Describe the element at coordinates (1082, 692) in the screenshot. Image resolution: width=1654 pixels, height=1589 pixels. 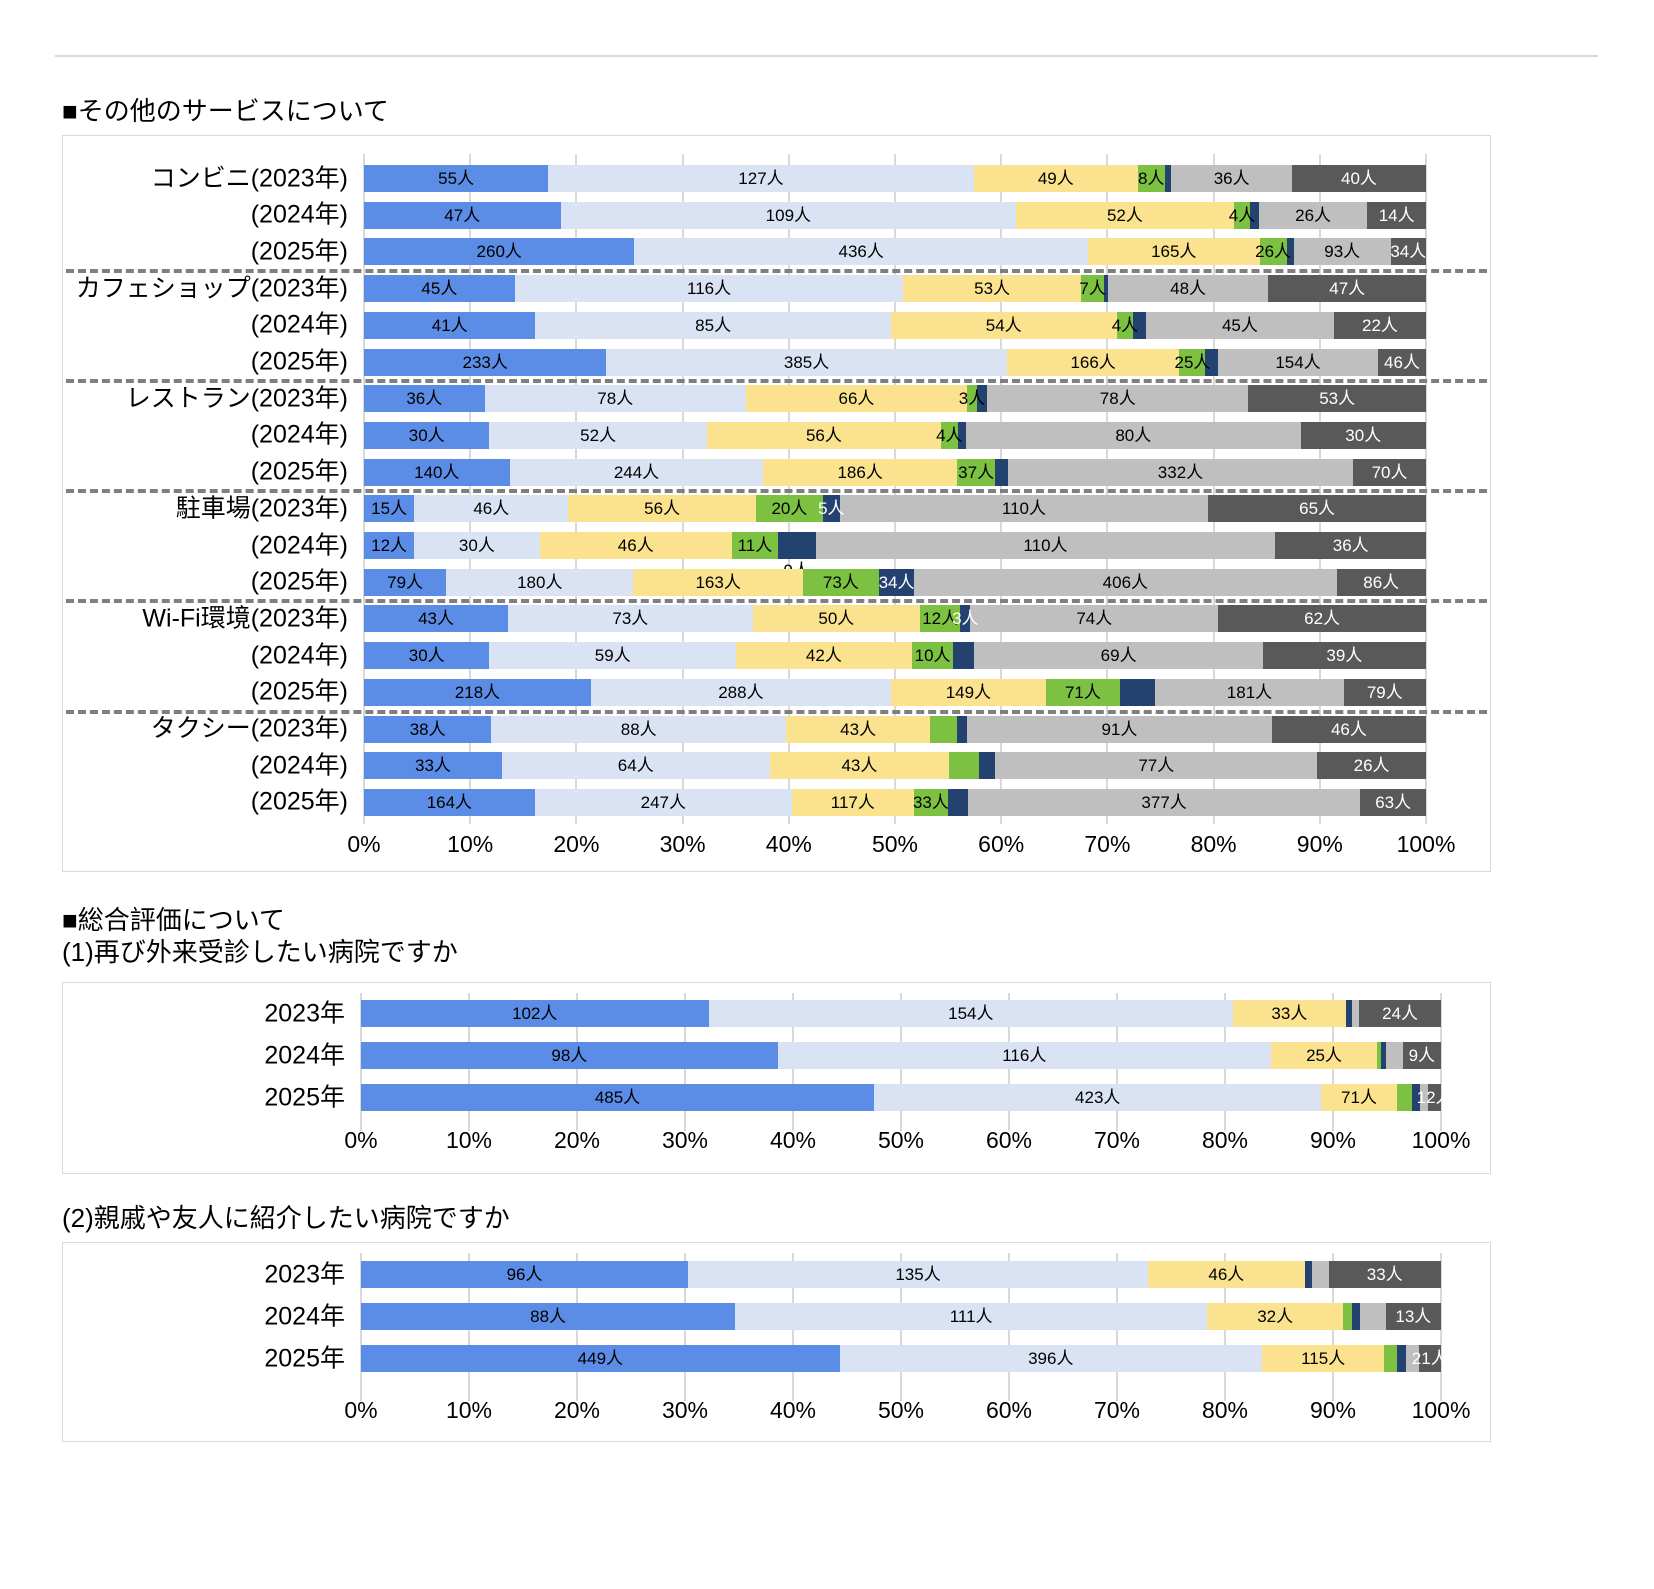
I see `bar-segment: 71人` at that location.